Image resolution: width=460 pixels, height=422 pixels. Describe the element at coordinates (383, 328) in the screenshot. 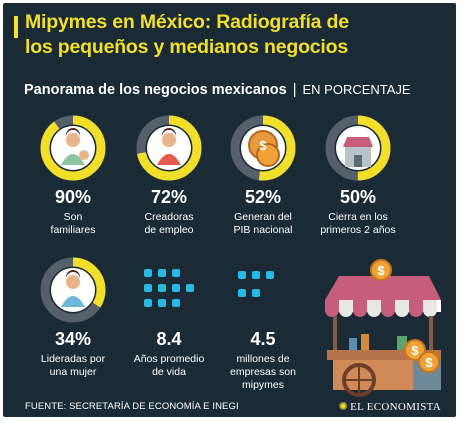

I see `market-stall-icon: $ $ $` at that location.